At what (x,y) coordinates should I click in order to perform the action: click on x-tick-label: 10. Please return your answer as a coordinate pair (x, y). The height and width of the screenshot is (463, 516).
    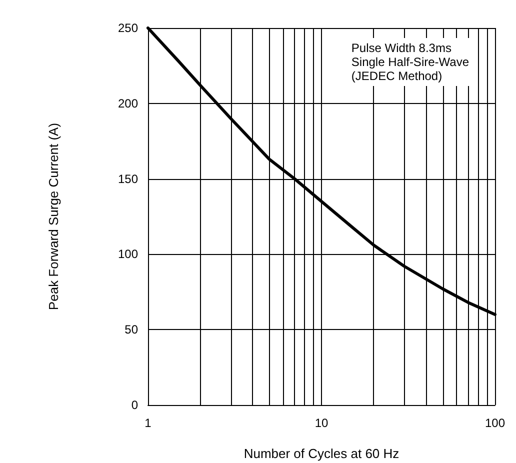
    Looking at the image, I should click on (321, 423).